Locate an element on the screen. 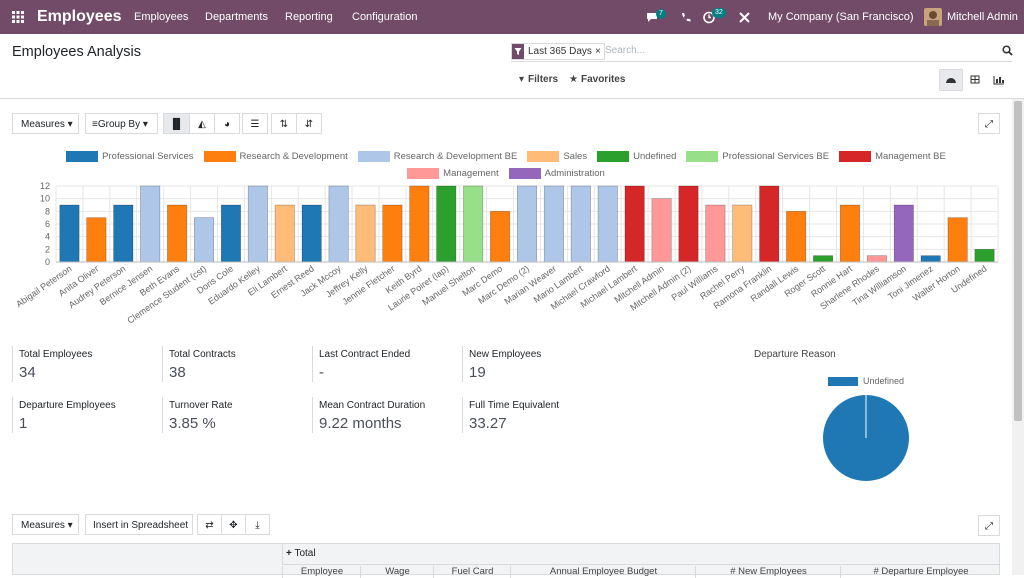  app-name: Employees is located at coordinates (79, 16).